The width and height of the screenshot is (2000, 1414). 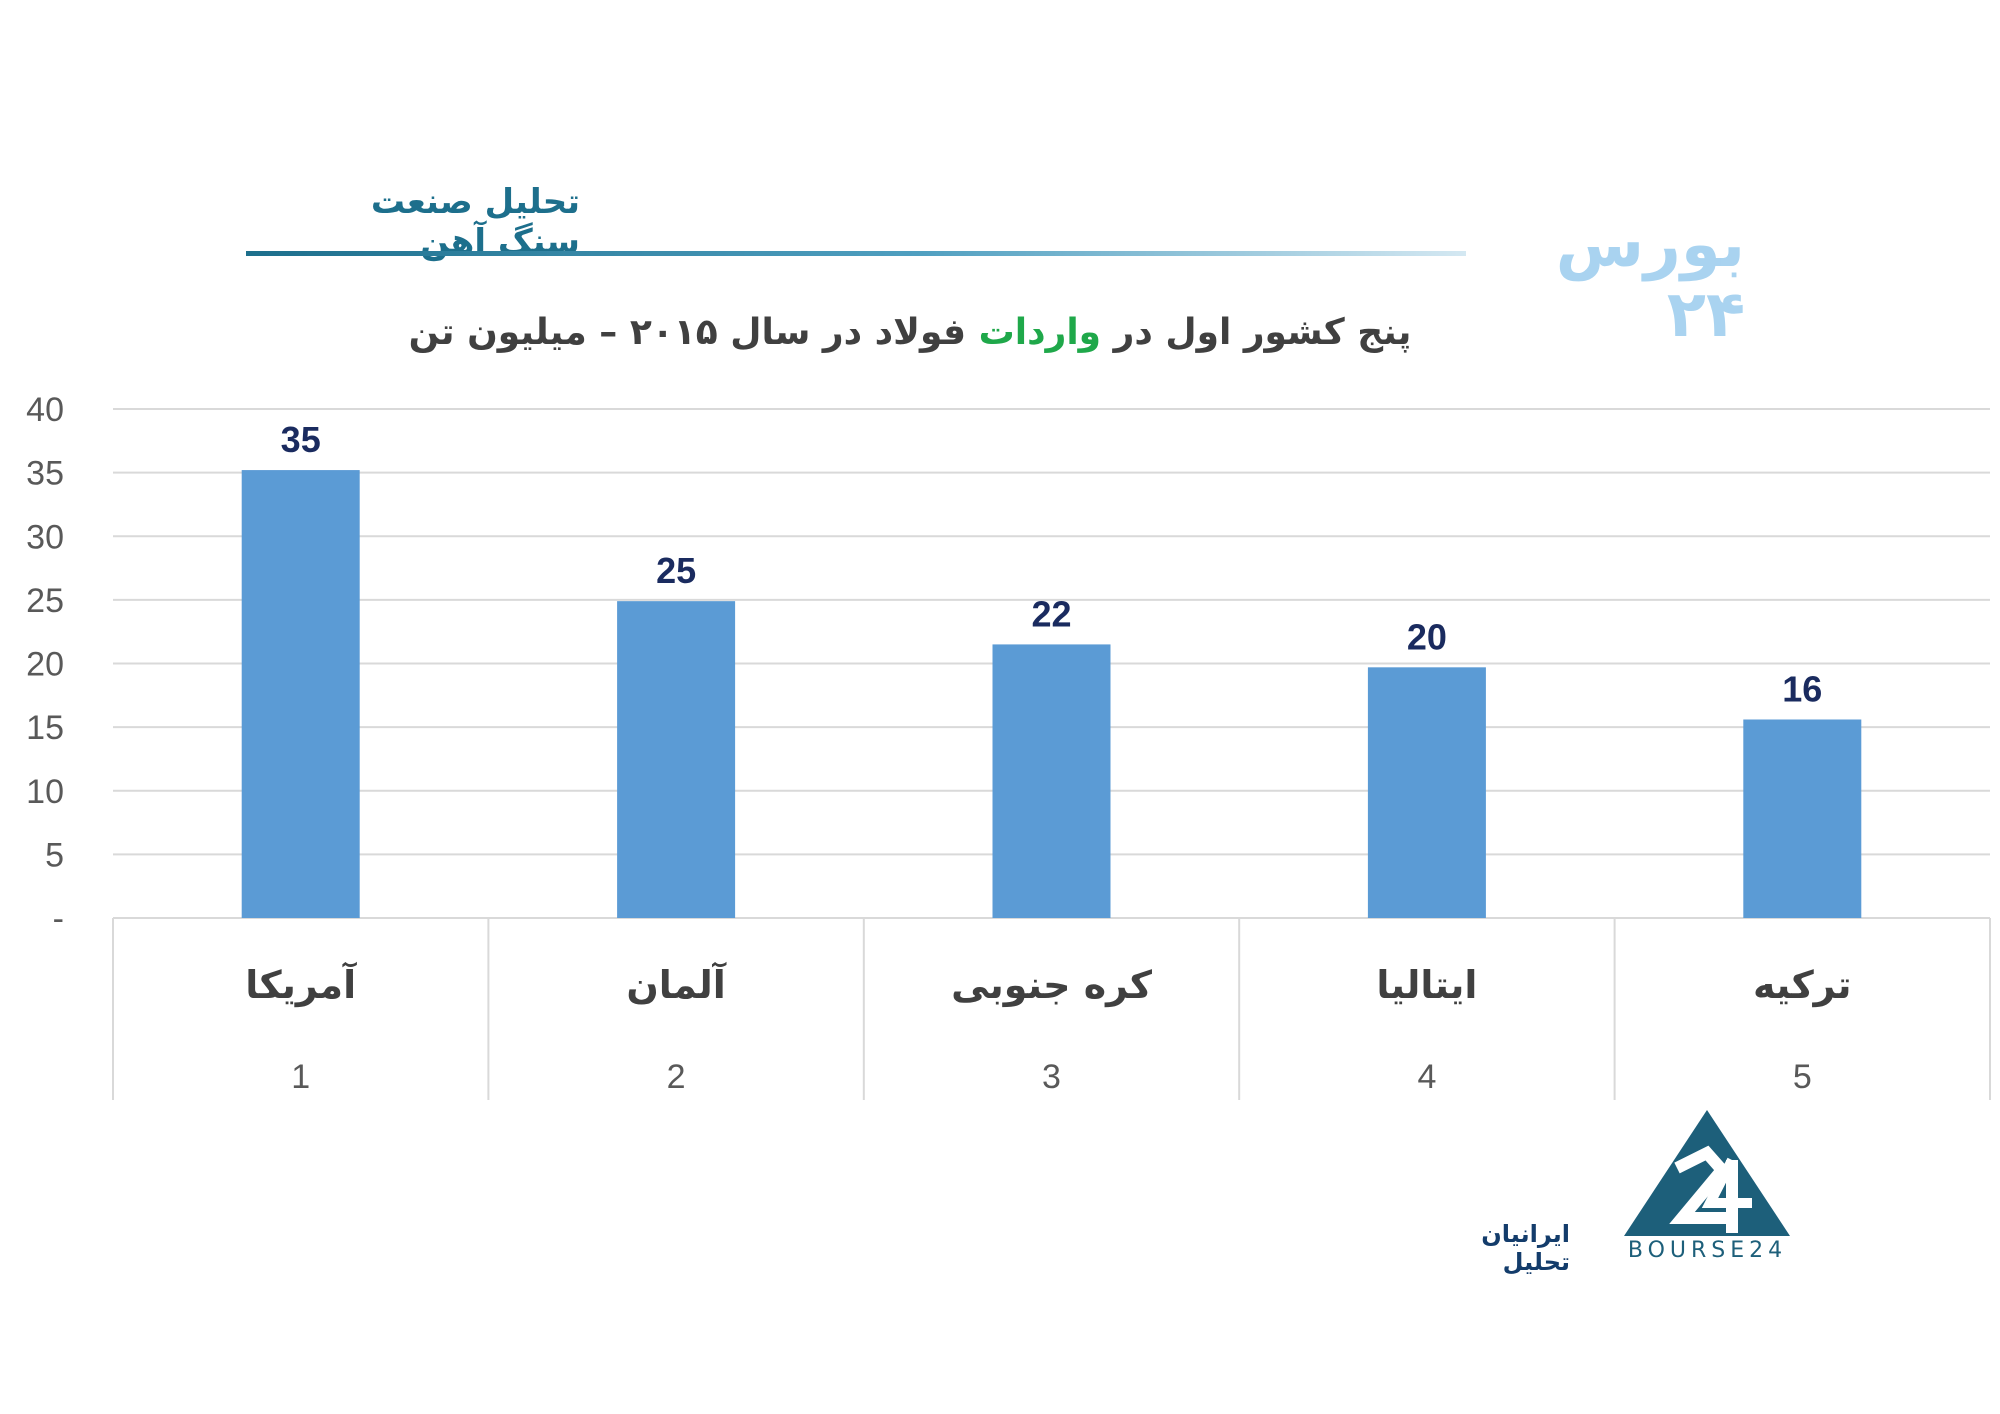 I want to click on data-label: 25, so click(x=676, y=570).